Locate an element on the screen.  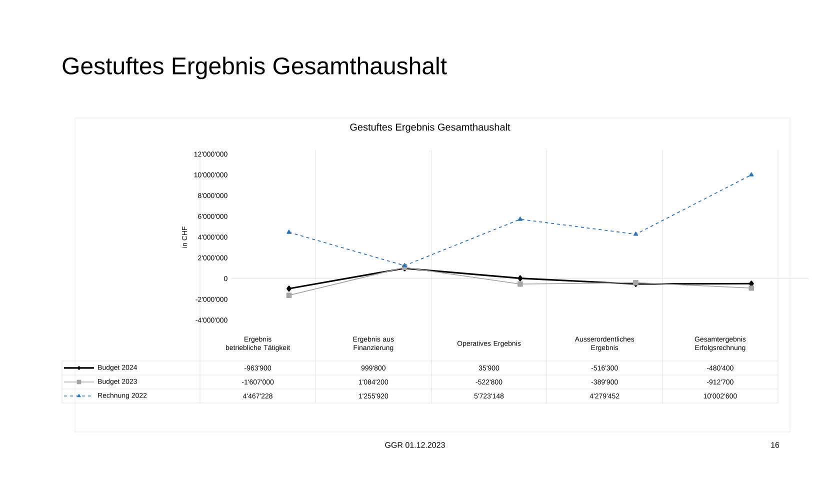
text: 16 is located at coordinates (775, 445).